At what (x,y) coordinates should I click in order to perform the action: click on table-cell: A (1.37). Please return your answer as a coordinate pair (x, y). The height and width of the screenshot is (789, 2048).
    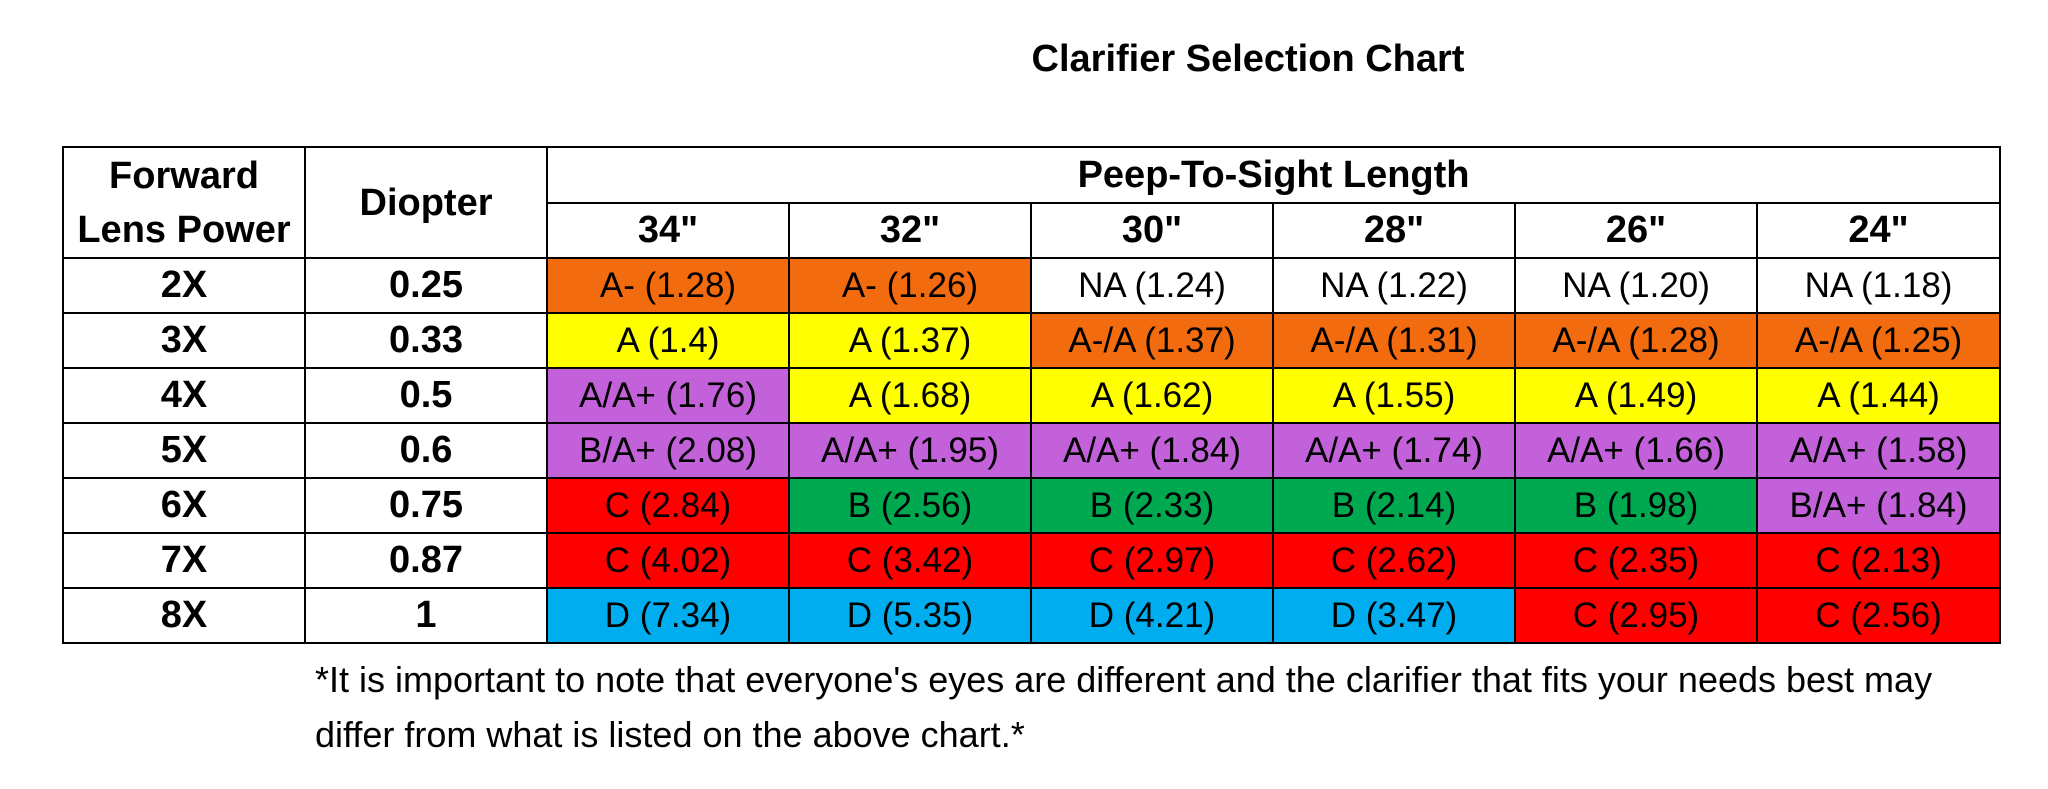
    Looking at the image, I should click on (910, 340).